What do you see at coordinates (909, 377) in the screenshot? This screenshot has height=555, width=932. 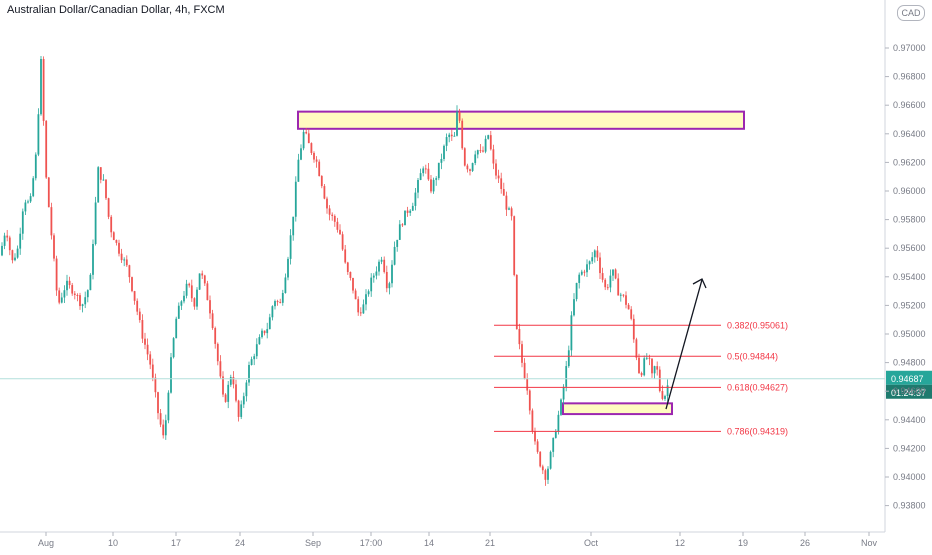 I see `last-price-badge` at bounding box center [909, 377].